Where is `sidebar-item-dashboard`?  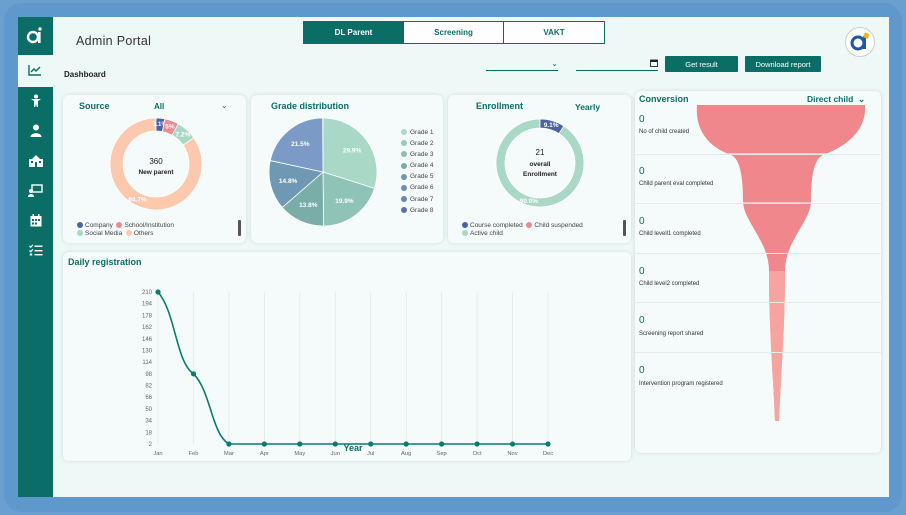 sidebar-item-dashboard is located at coordinates (35, 71).